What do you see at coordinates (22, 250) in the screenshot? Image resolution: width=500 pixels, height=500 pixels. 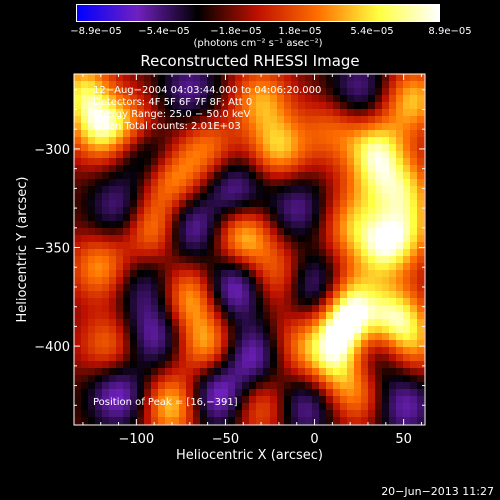 I see `y-axis-label: Heliocentric Y (arcsec)` at bounding box center [22, 250].